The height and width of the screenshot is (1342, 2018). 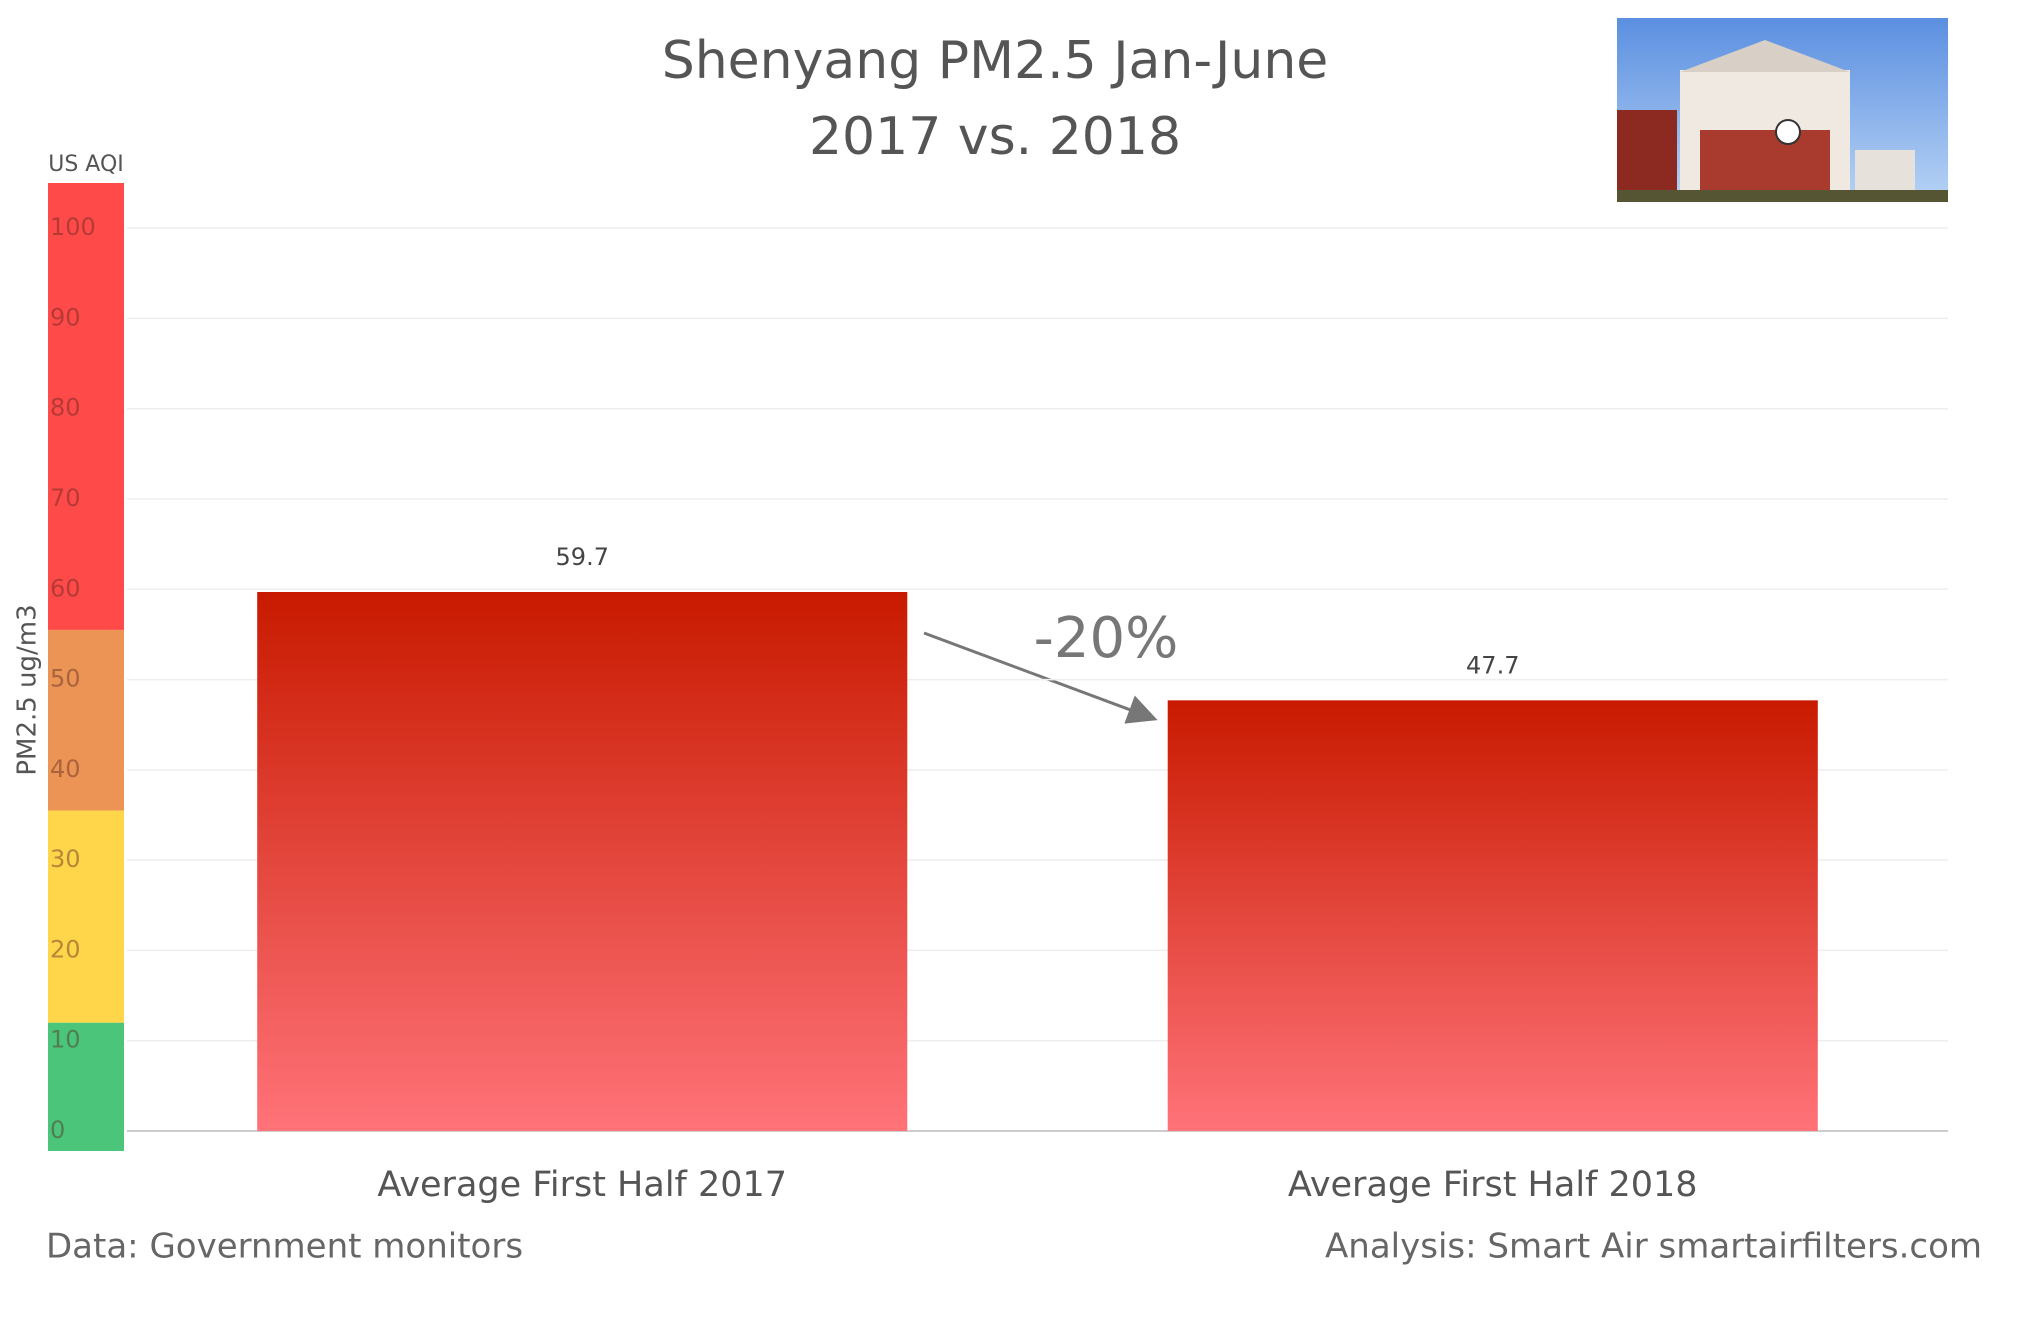 What do you see at coordinates (65, 498) in the screenshot?
I see `y-tick-label: 70` at bounding box center [65, 498].